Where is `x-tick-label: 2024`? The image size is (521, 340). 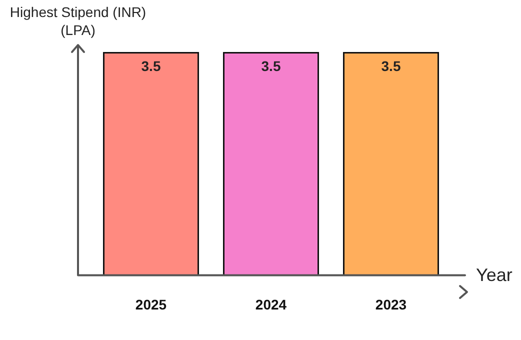
x-tick-label: 2024 is located at coordinates (271, 304).